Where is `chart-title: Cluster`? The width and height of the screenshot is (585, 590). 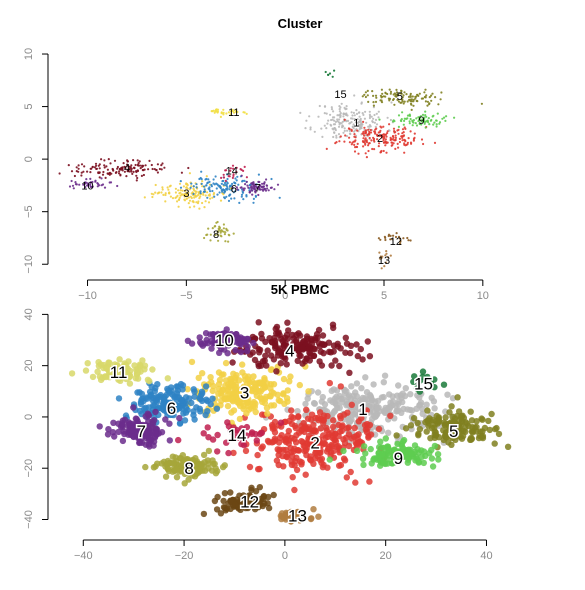
chart-title: Cluster is located at coordinates (300, 23).